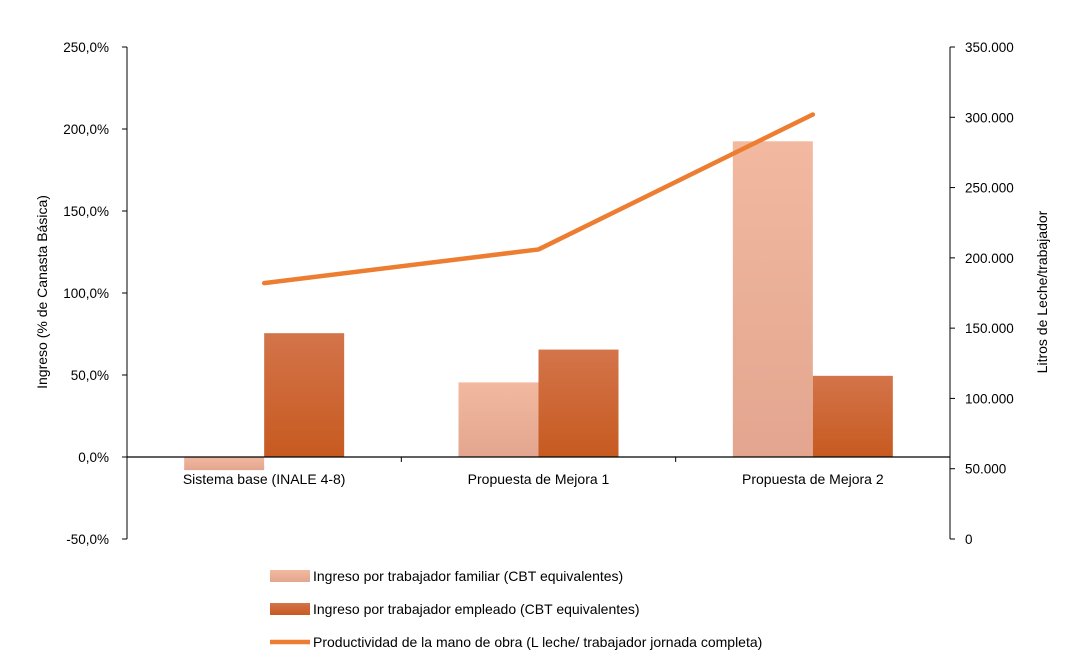 This screenshot has width=1078, height=672. Describe the element at coordinates (813, 479) in the screenshot. I see `category-label: Propuesta de Mejora 2` at that location.